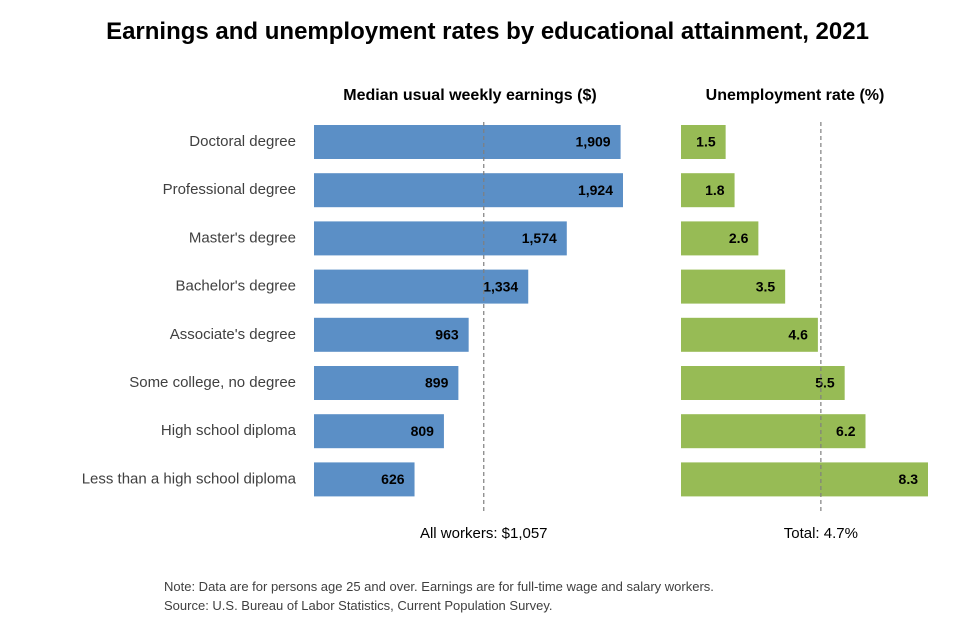  Describe the element at coordinates (500, 286) in the screenshot. I see `data-label: 1,334` at that location.